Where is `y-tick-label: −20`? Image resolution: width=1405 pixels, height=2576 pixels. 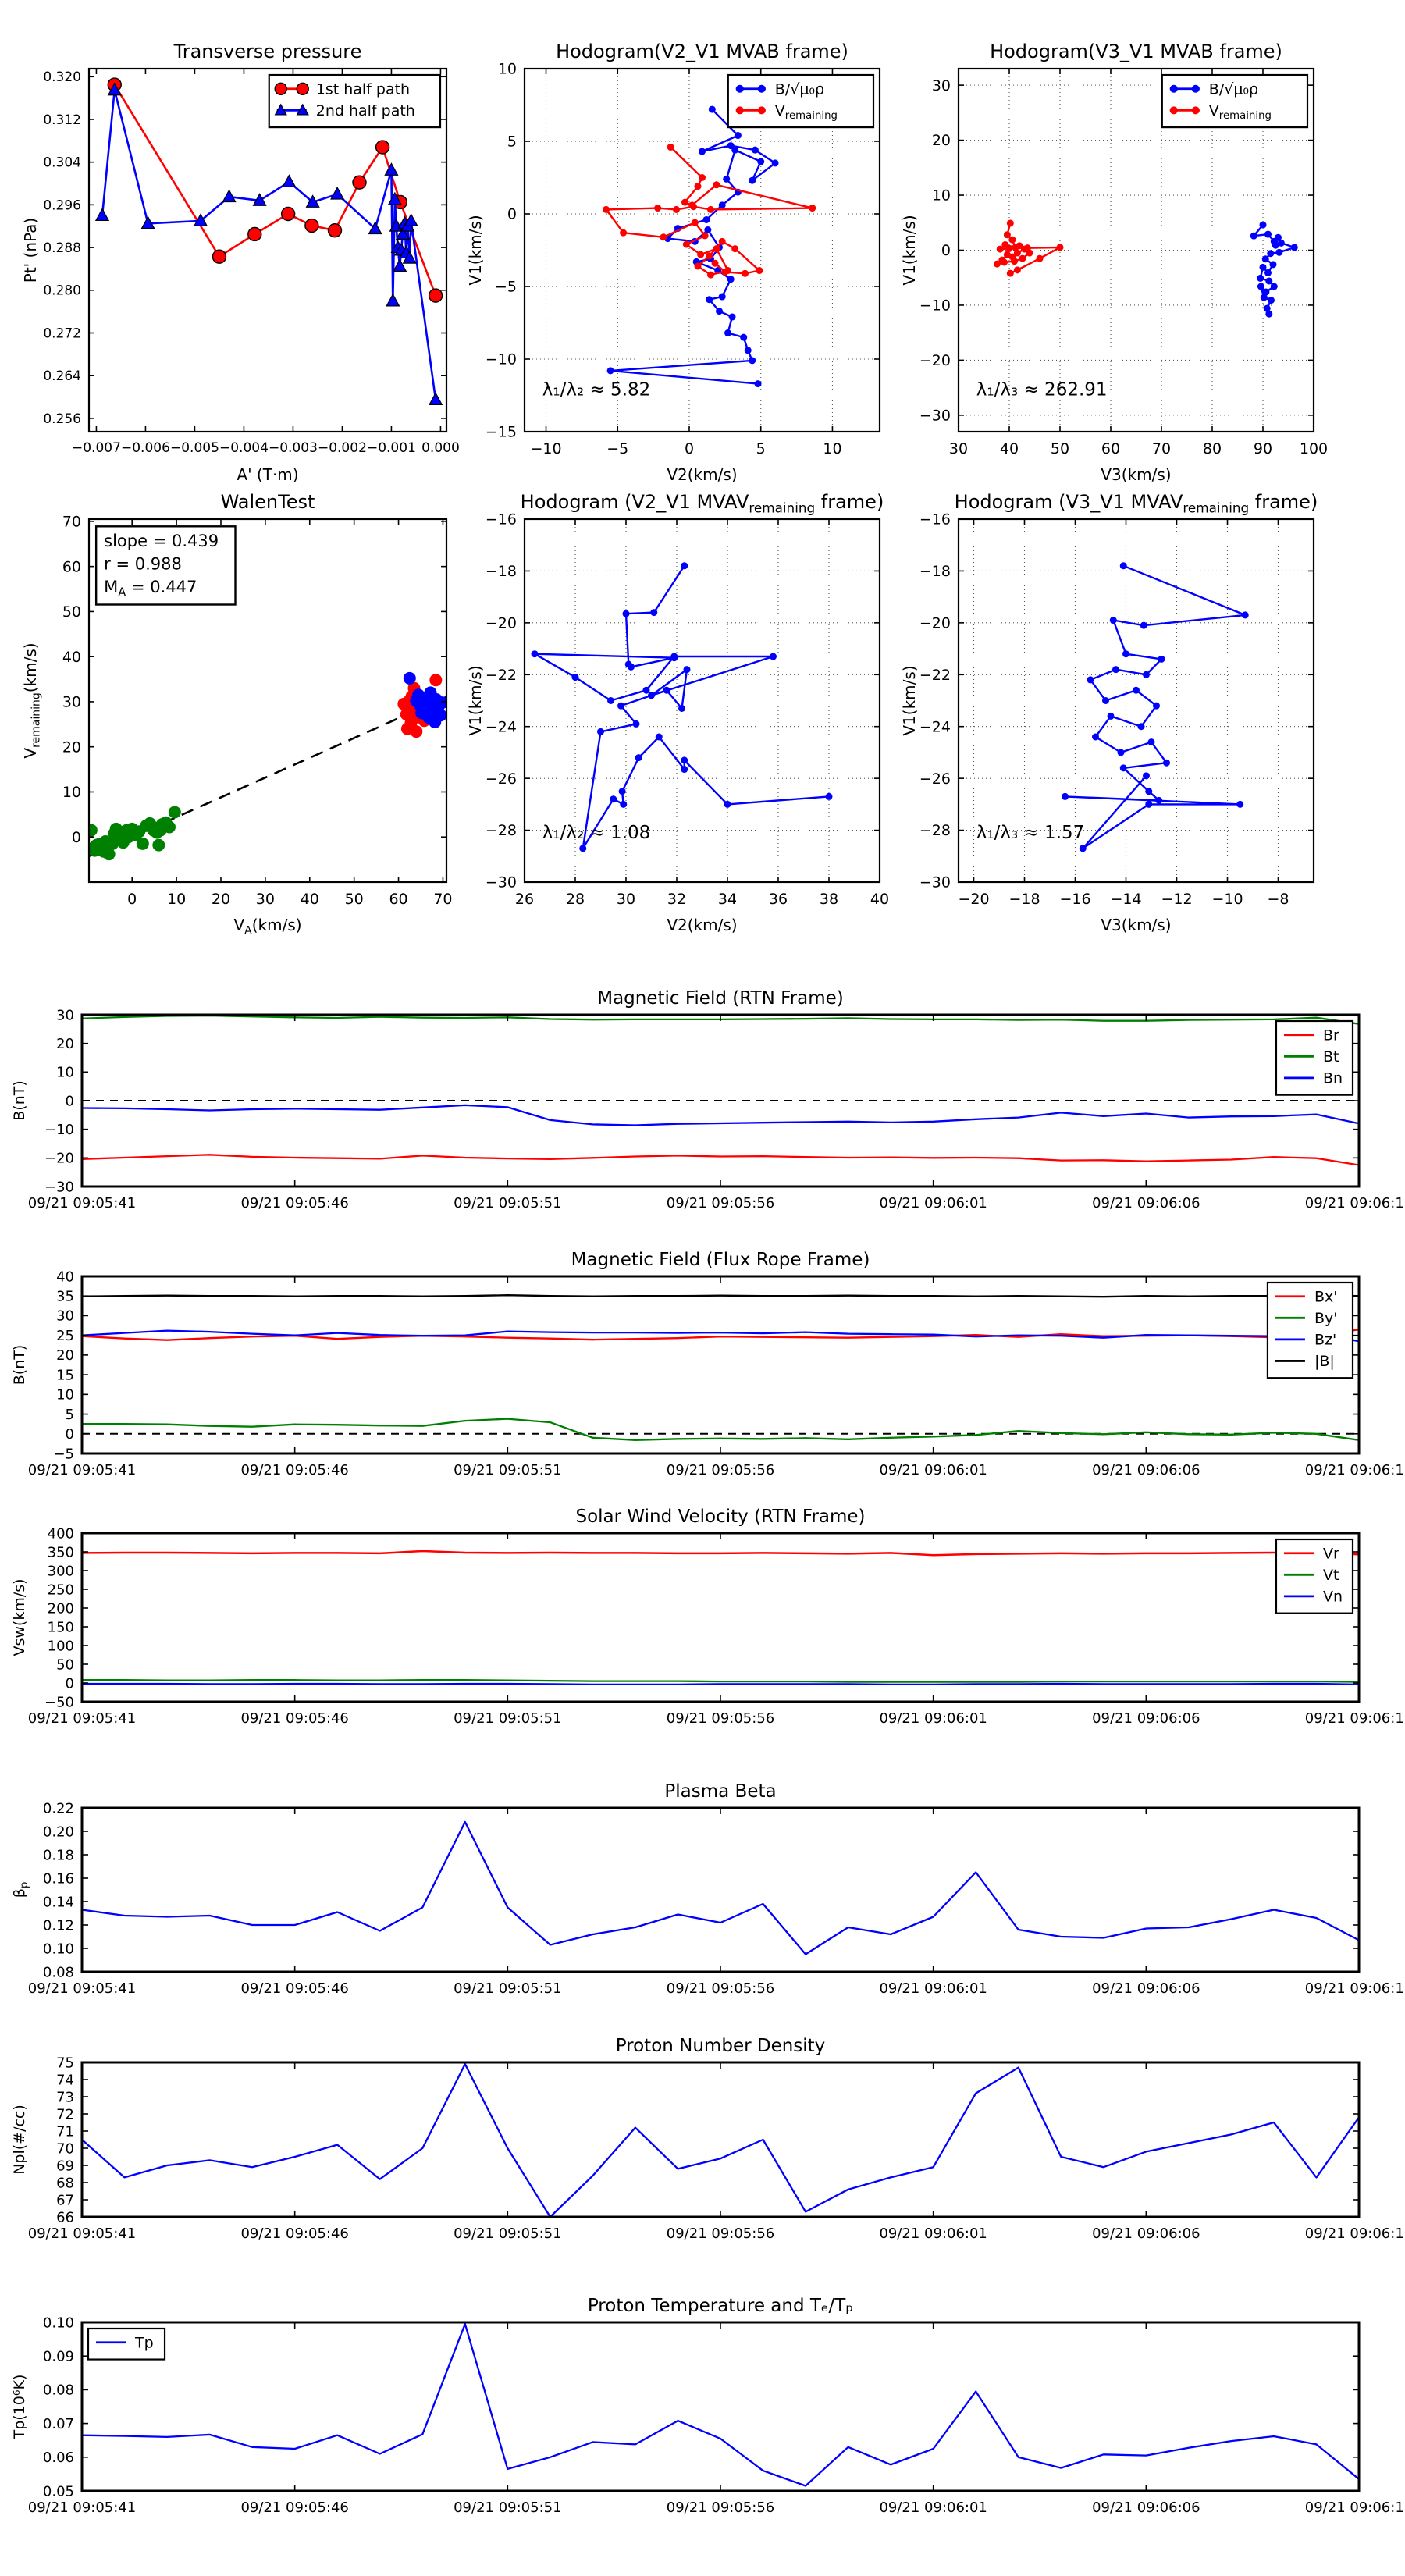
y-tick-label: −20 is located at coordinates (935, 360).